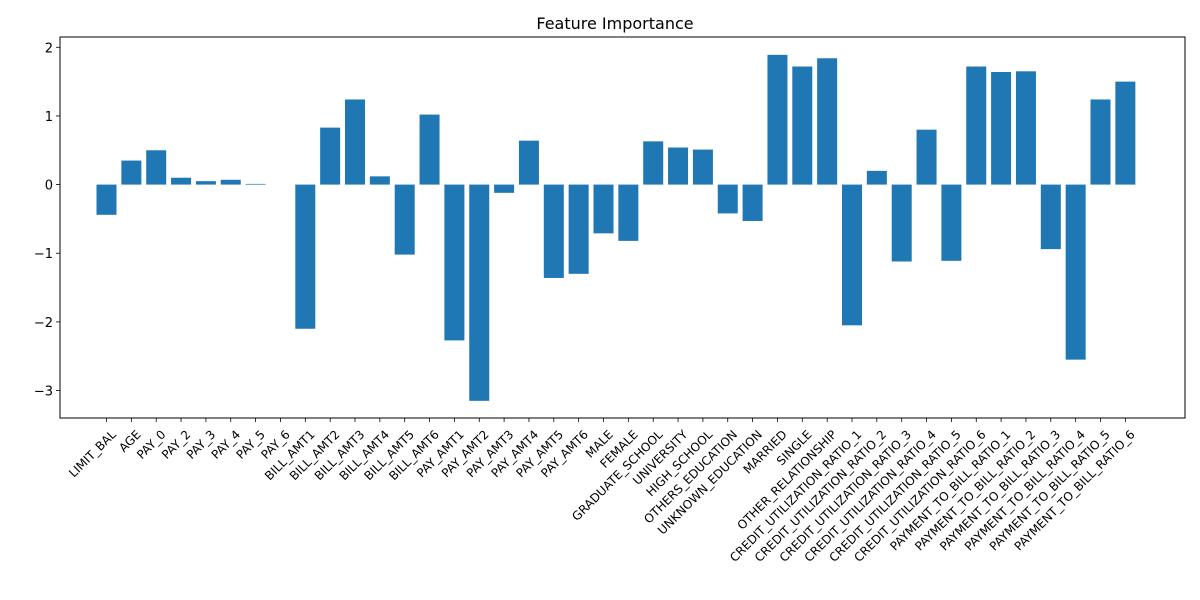 The image size is (1200, 600). What do you see at coordinates (49, 186) in the screenshot?
I see `y-tick-label: 0` at bounding box center [49, 186].